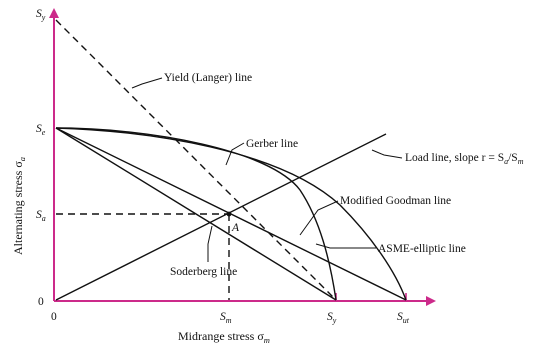 The width and height of the screenshot is (552, 349). Describe the element at coordinates (41, 15) in the screenshot. I see `tick-label-sy-left: Sy` at that location.